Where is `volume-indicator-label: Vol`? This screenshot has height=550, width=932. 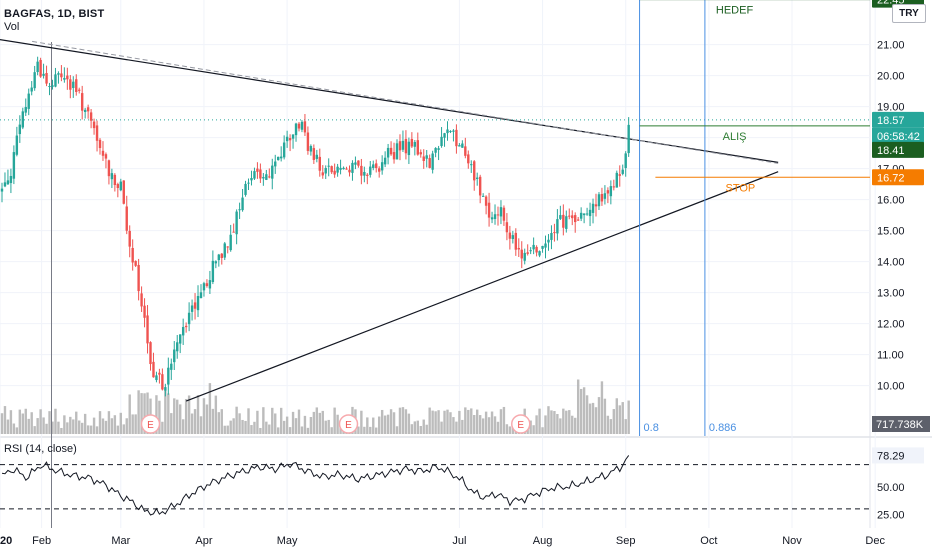 volume-indicator-label: Vol is located at coordinates (12, 27).